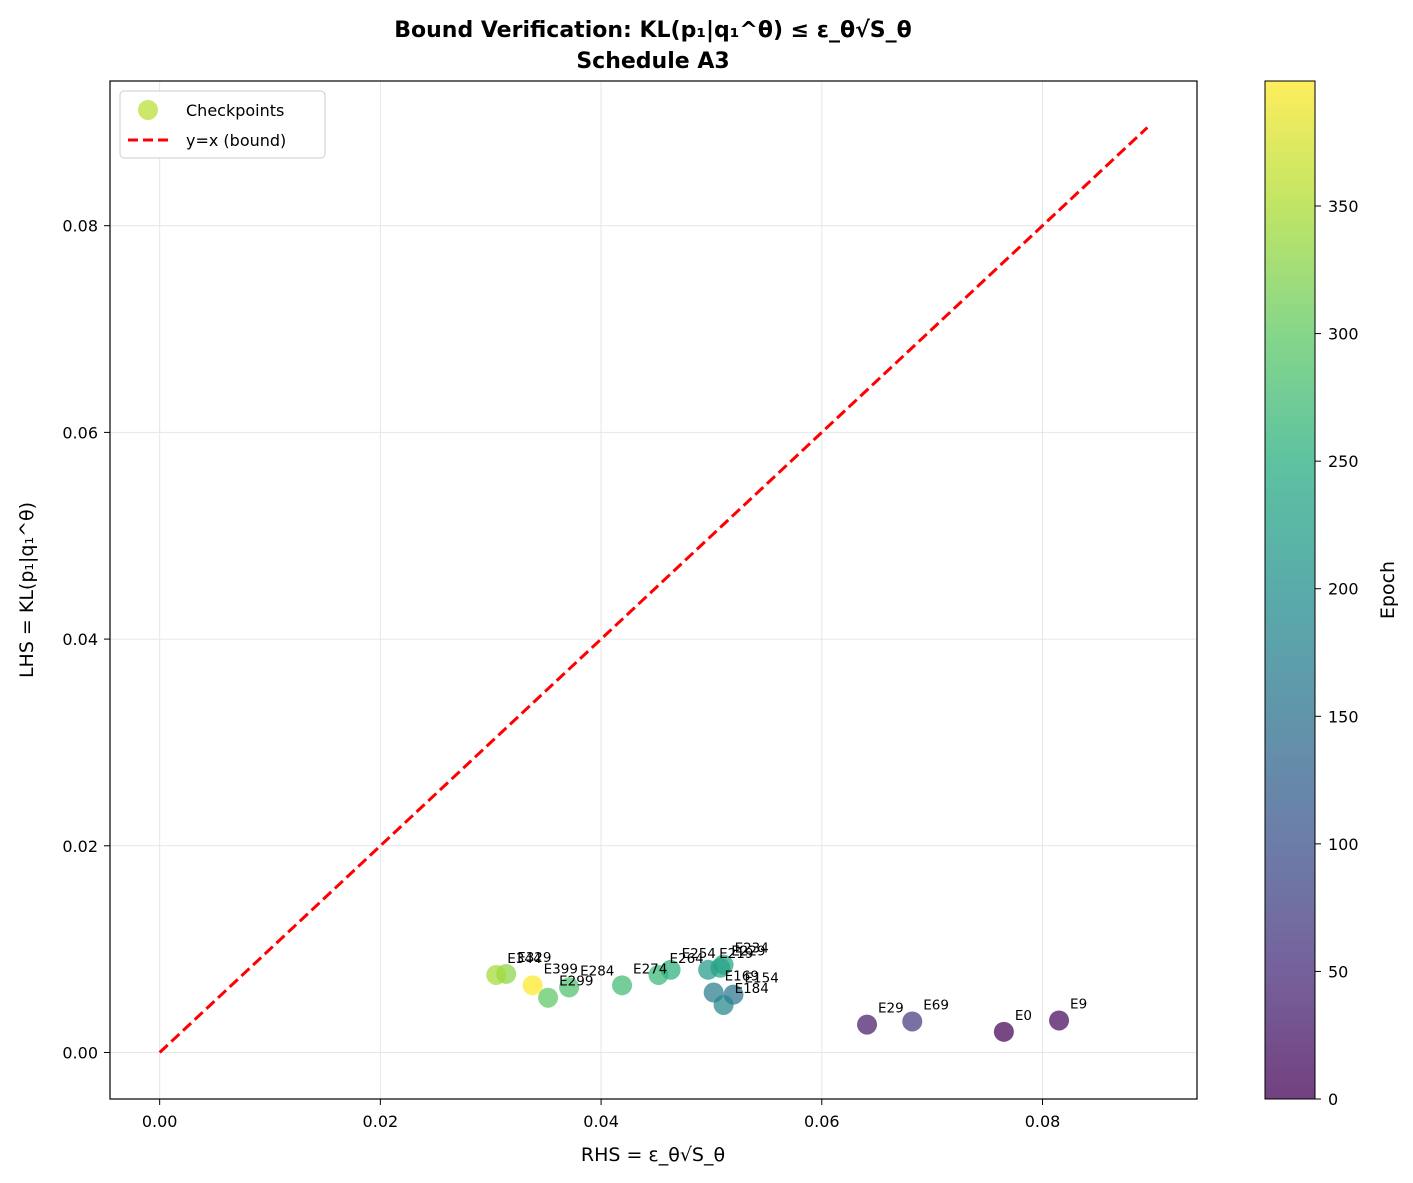  What do you see at coordinates (1343, 334) in the screenshot?
I see `colorbar-tick-label: 300` at bounding box center [1343, 334].